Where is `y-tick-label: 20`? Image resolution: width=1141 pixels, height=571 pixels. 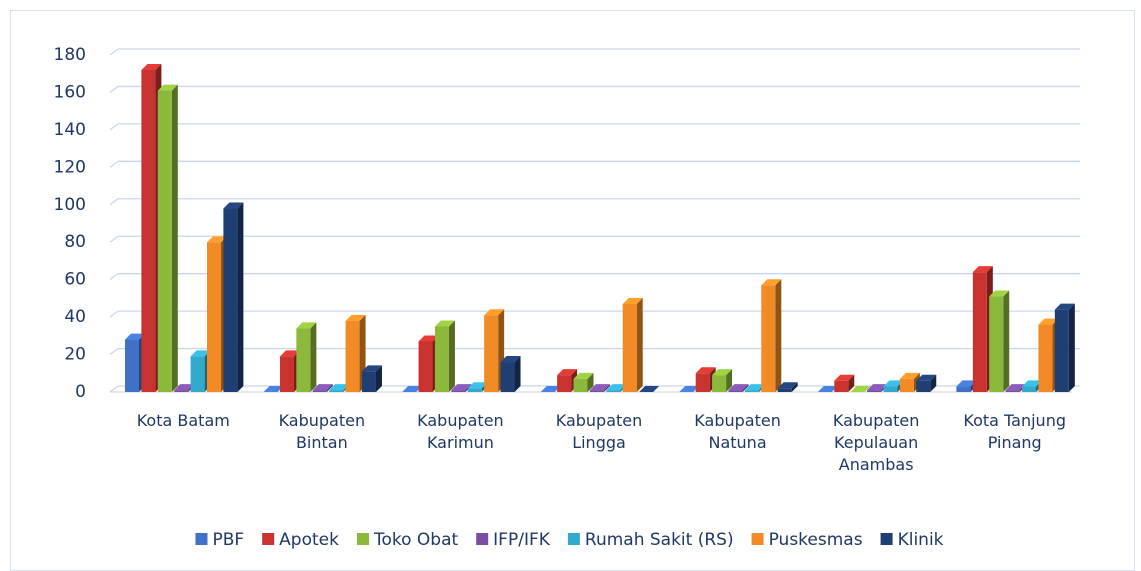 y-tick-label: 20 is located at coordinates (75, 355).